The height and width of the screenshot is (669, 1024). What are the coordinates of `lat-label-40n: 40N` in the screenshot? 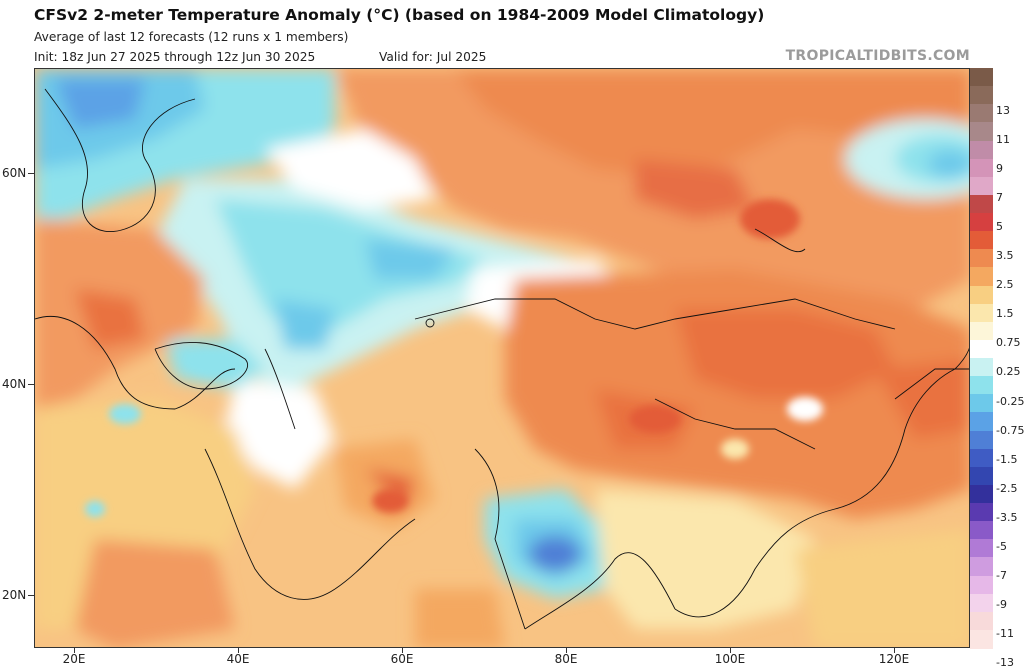 It's located at (14, 384).